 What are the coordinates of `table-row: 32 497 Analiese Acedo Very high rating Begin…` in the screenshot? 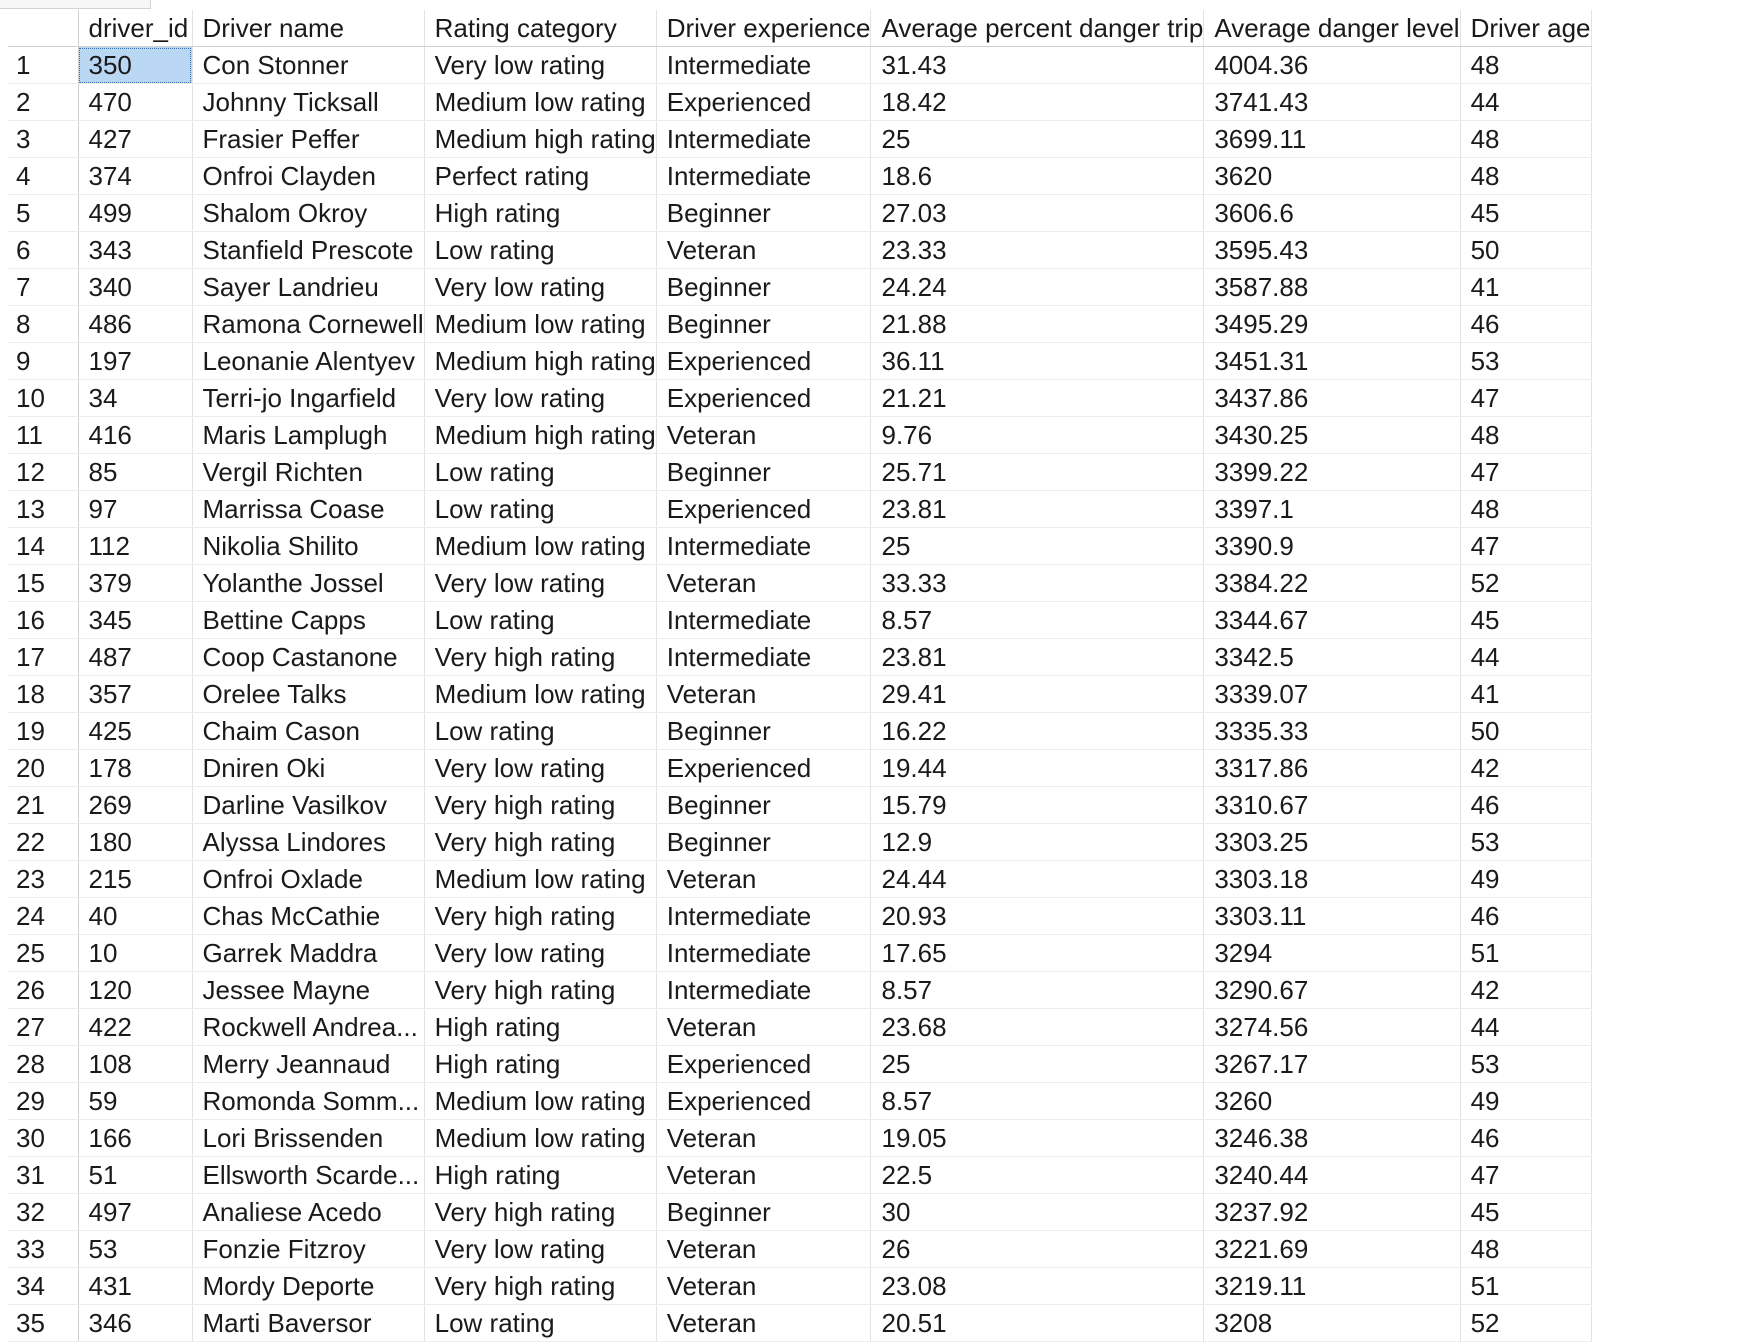 It's located at (800, 1212).